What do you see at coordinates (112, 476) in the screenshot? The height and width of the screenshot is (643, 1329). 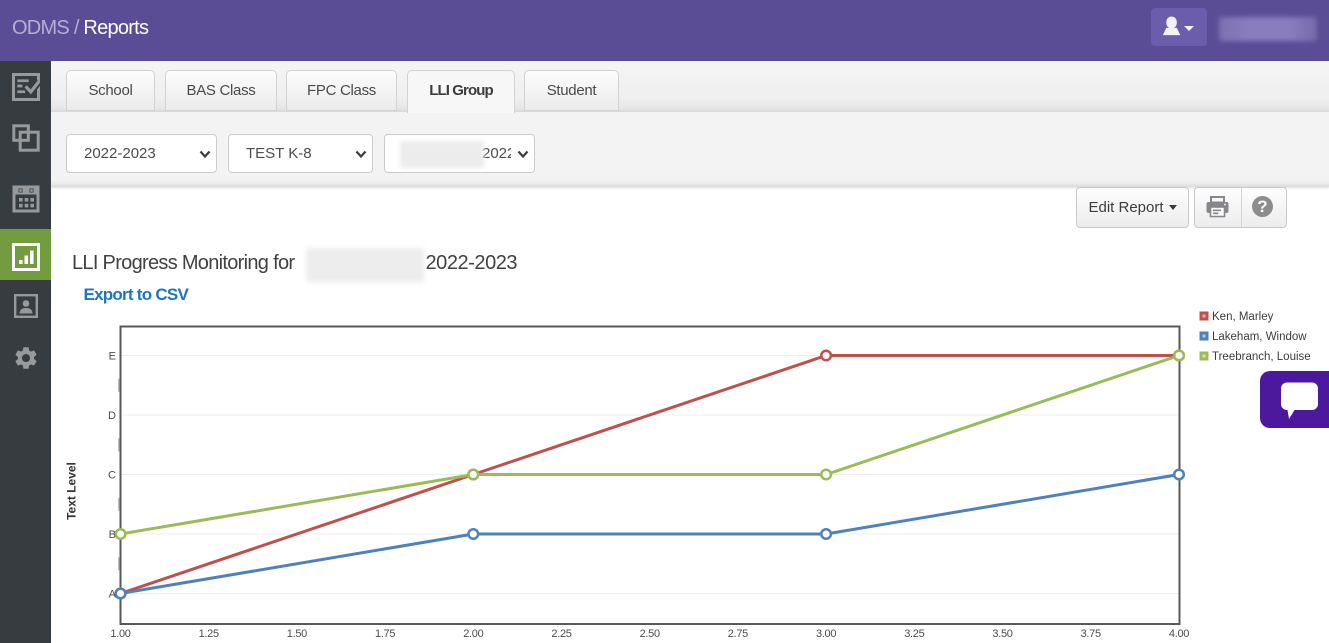 I see `svg-text: C` at bounding box center [112, 476].